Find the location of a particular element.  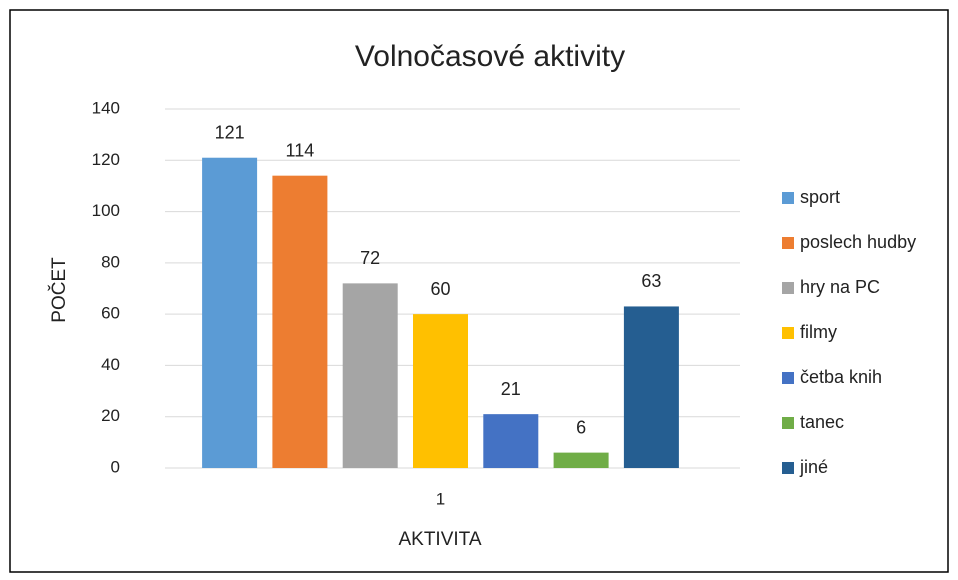

y-tick-label: 0 is located at coordinates (115, 466).